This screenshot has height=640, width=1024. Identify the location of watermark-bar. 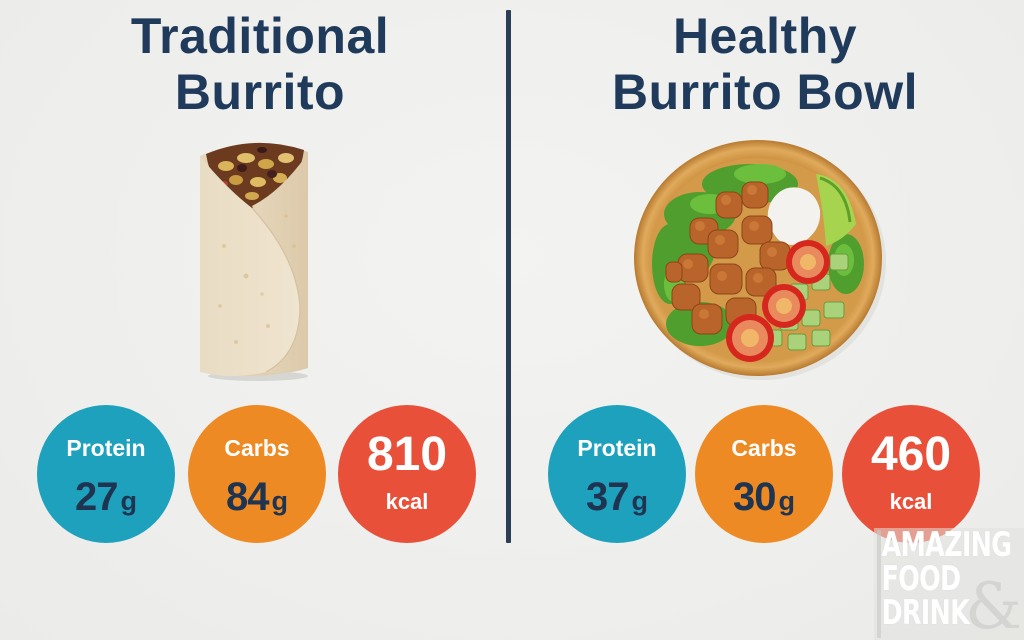
(879, 584).